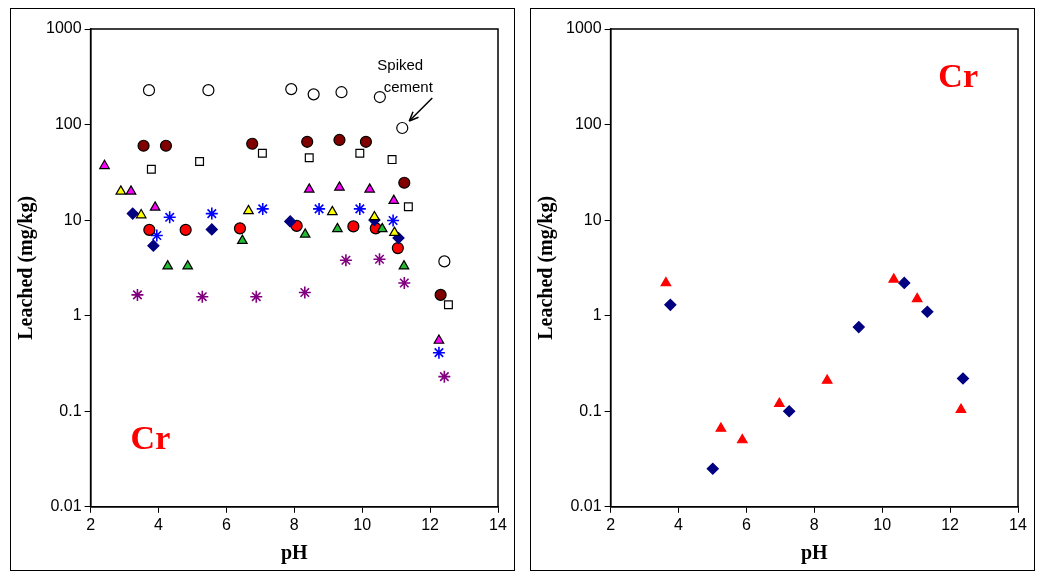 This screenshot has height=571, width=1040. I want to click on x-tick-label: 8, so click(814, 524).